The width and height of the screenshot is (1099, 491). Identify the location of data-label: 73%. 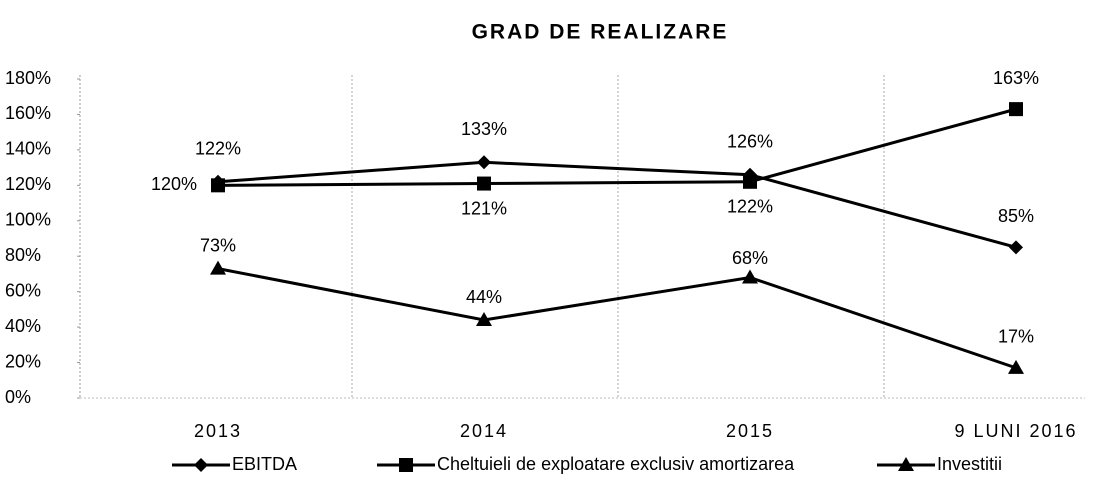
(218, 245).